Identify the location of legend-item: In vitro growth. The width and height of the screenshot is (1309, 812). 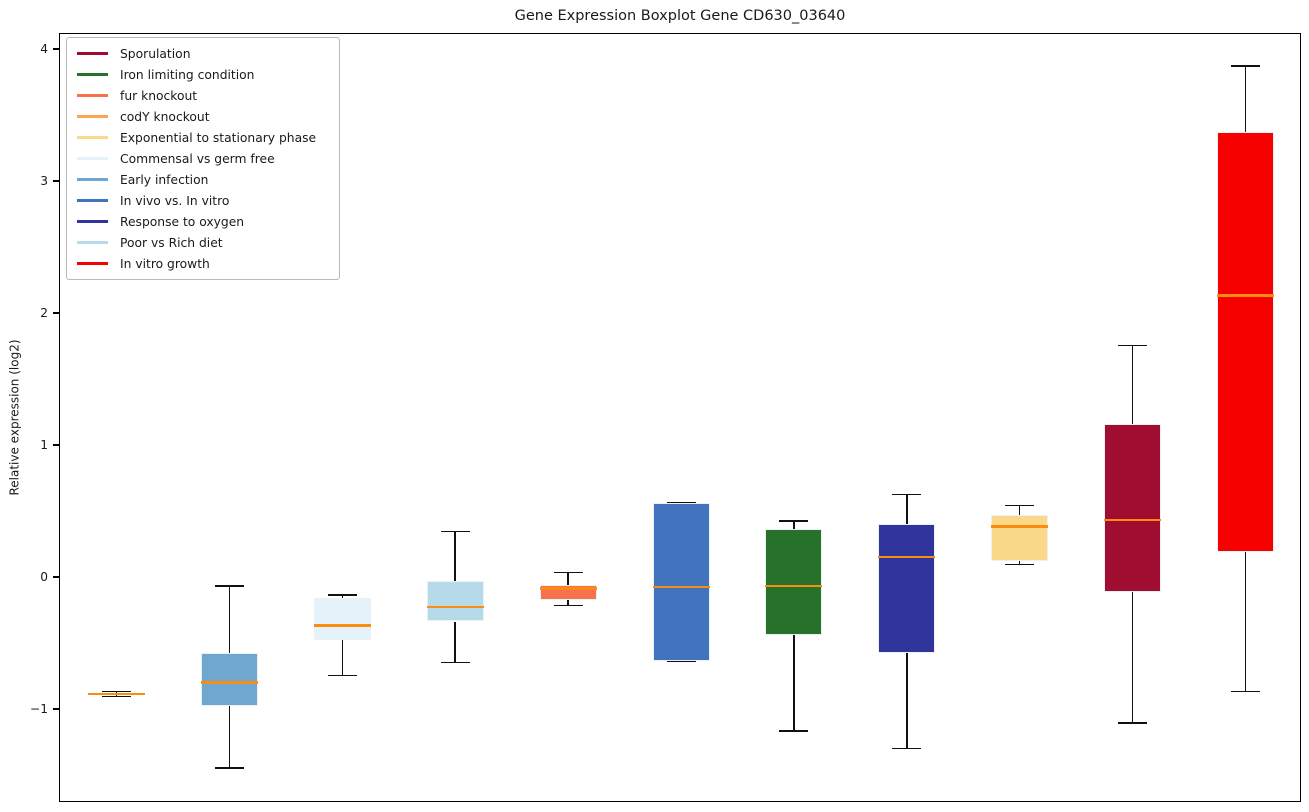
(201, 263).